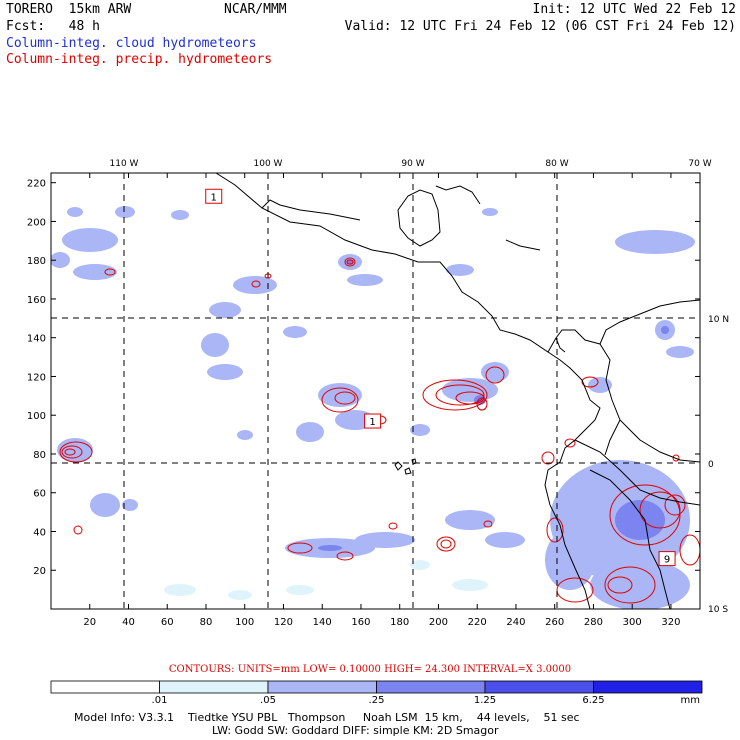  What do you see at coordinates (36, 377) in the screenshot?
I see `y-tick-label: 120` at bounding box center [36, 377].